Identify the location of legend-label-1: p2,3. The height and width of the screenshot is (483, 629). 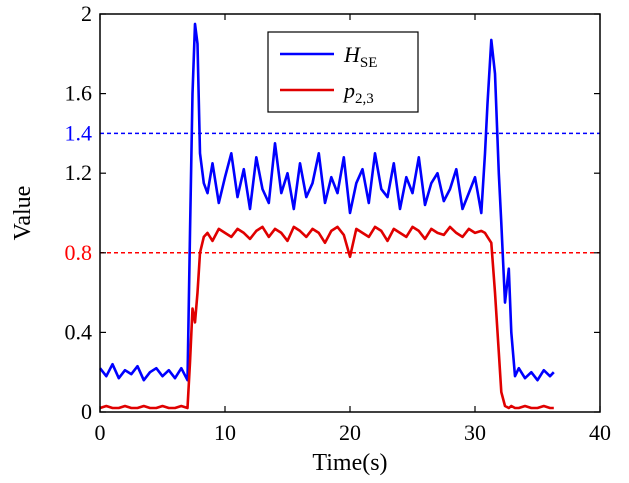
(358, 92).